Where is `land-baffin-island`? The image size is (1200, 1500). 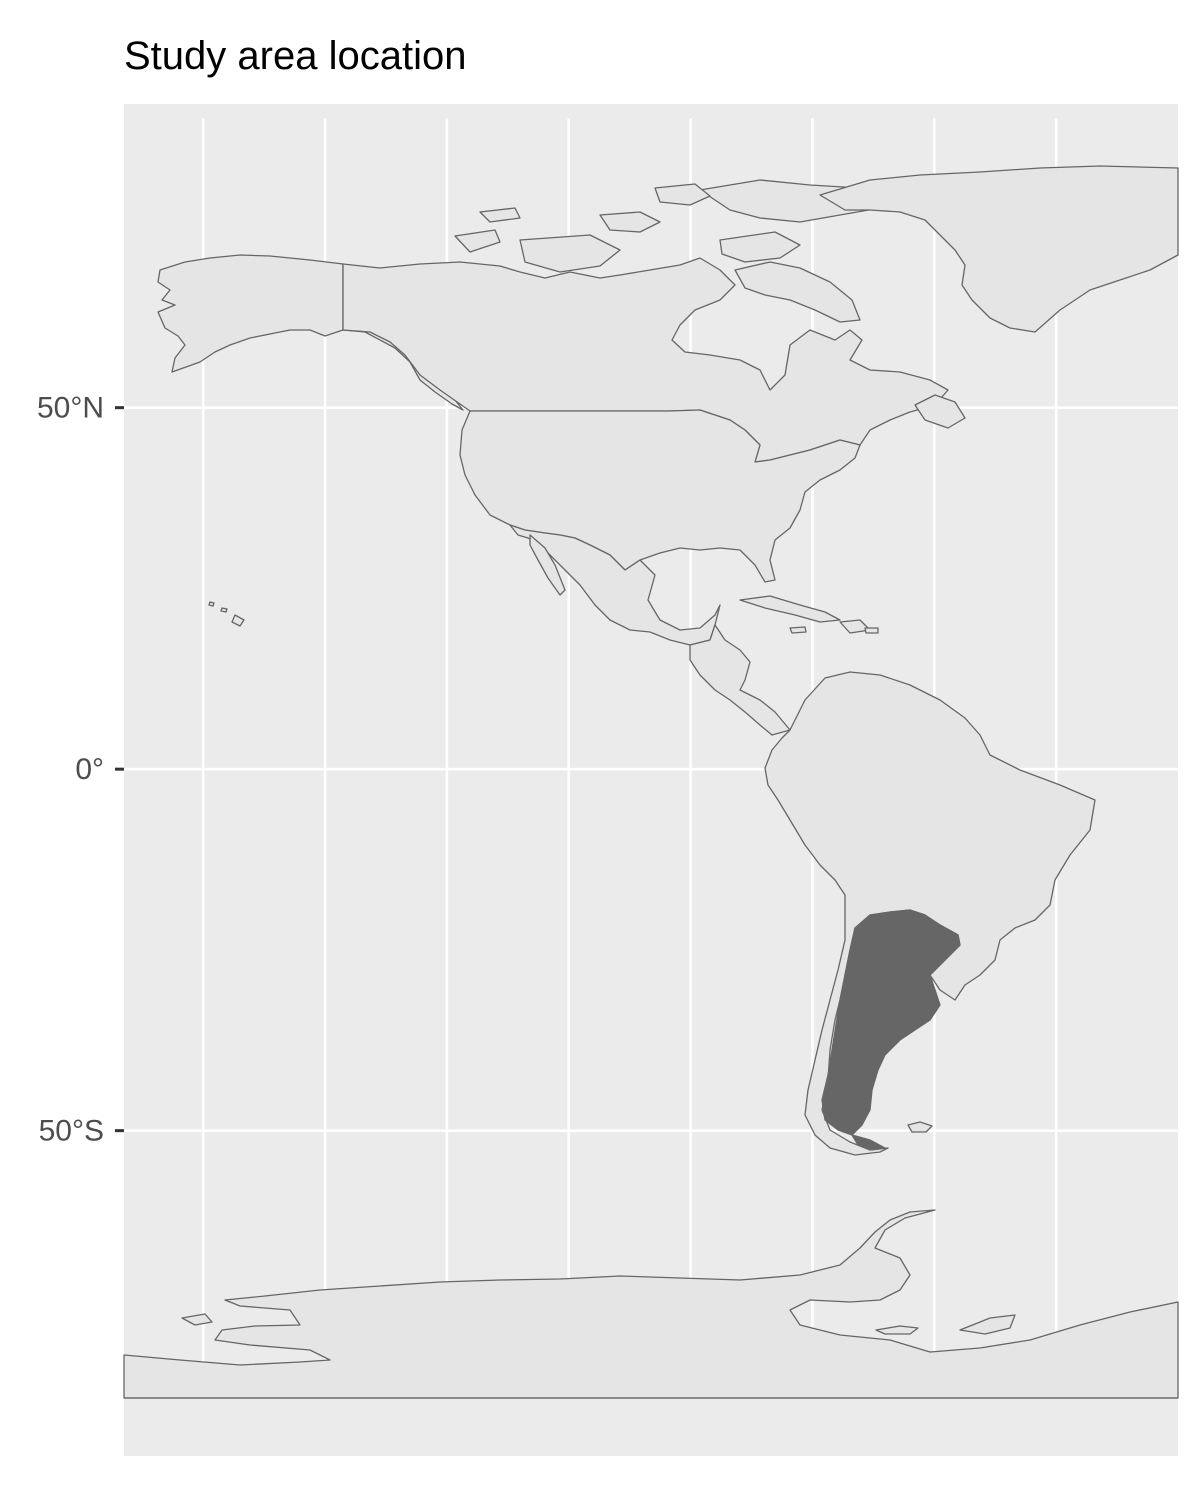 land-baffin-island is located at coordinates (797, 292).